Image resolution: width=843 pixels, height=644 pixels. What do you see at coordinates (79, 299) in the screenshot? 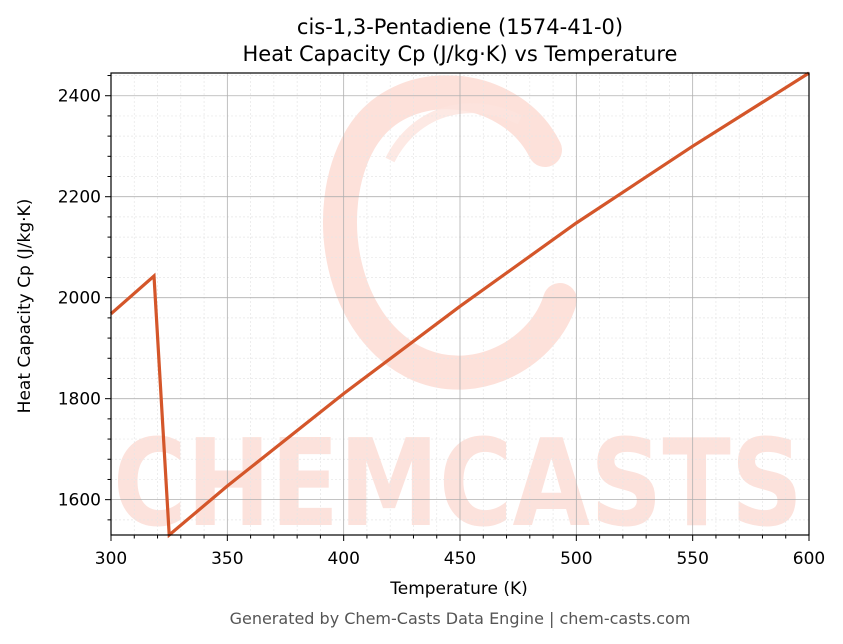
I see `y-tick-label: 2000` at bounding box center [79, 299].